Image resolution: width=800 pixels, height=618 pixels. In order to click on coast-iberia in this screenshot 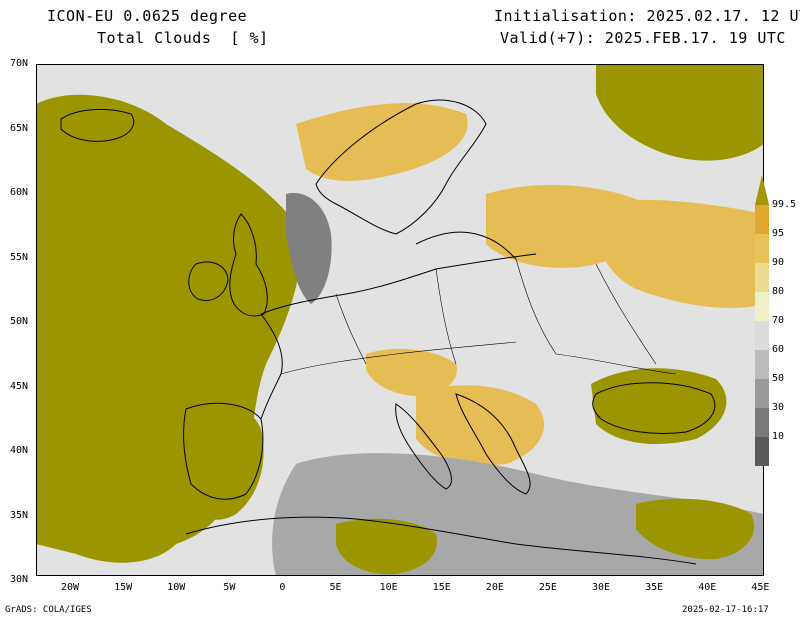, I will do `click(223, 451)`.